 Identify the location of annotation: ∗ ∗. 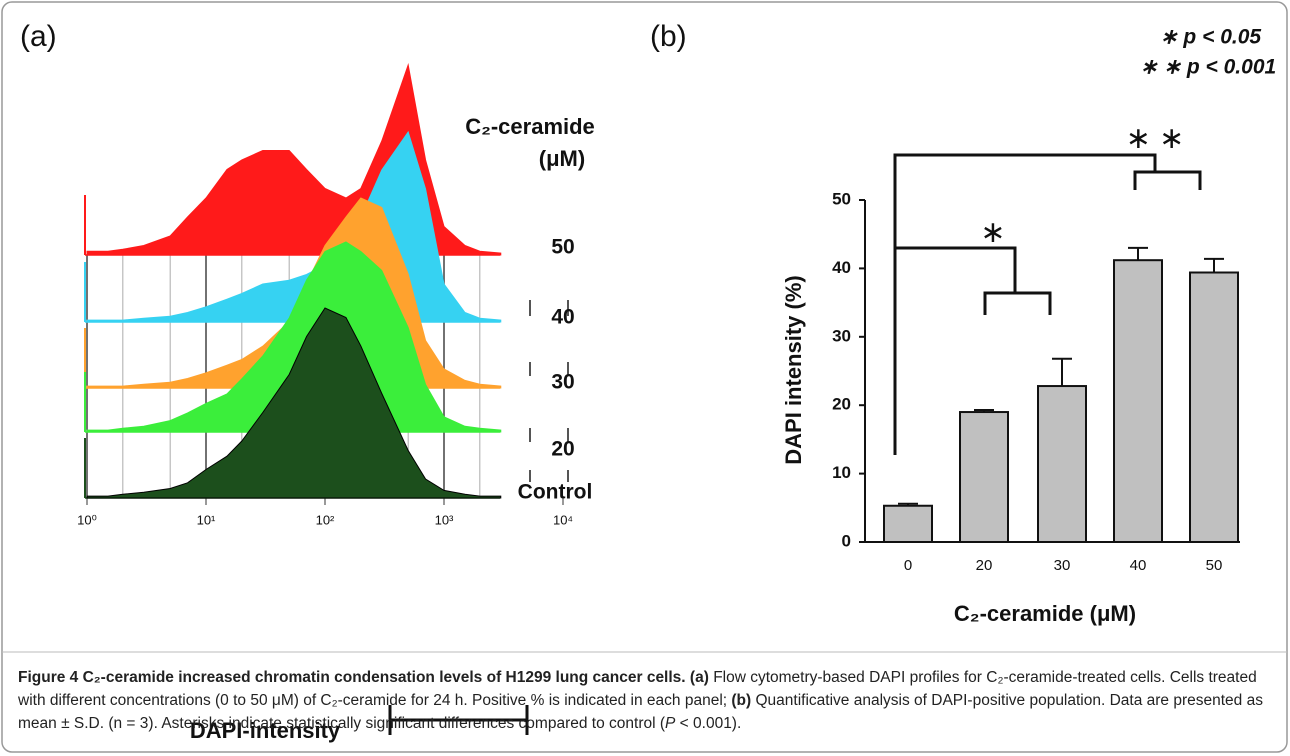
(1155, 138).